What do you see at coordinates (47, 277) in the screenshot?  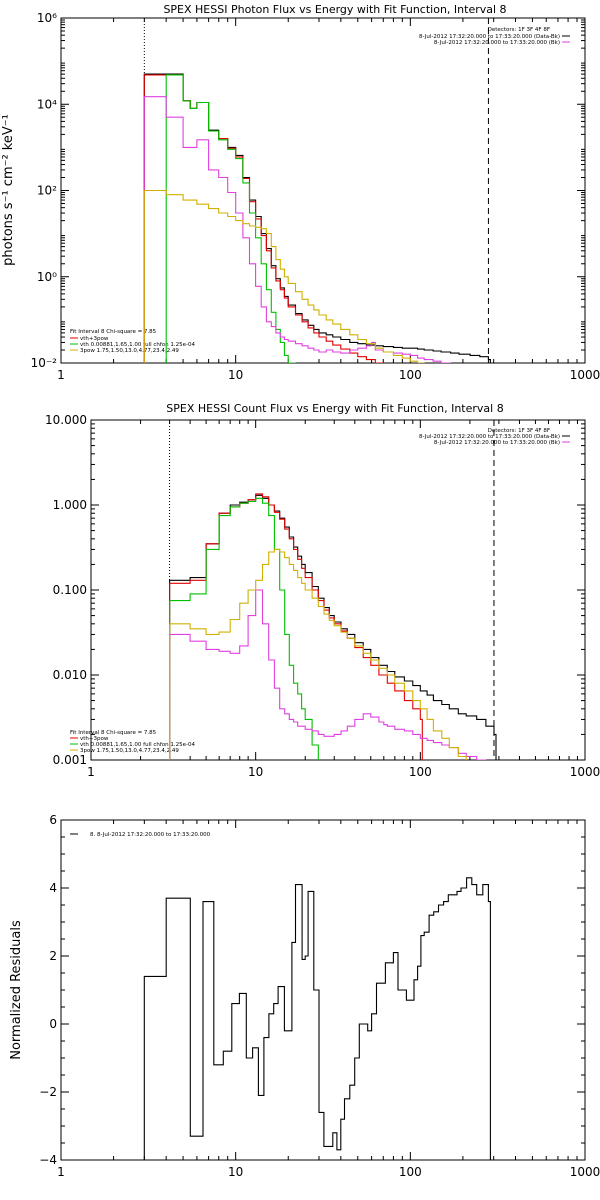 I see `y-tick-label: 10⁰` at bounding box center [47, 277].